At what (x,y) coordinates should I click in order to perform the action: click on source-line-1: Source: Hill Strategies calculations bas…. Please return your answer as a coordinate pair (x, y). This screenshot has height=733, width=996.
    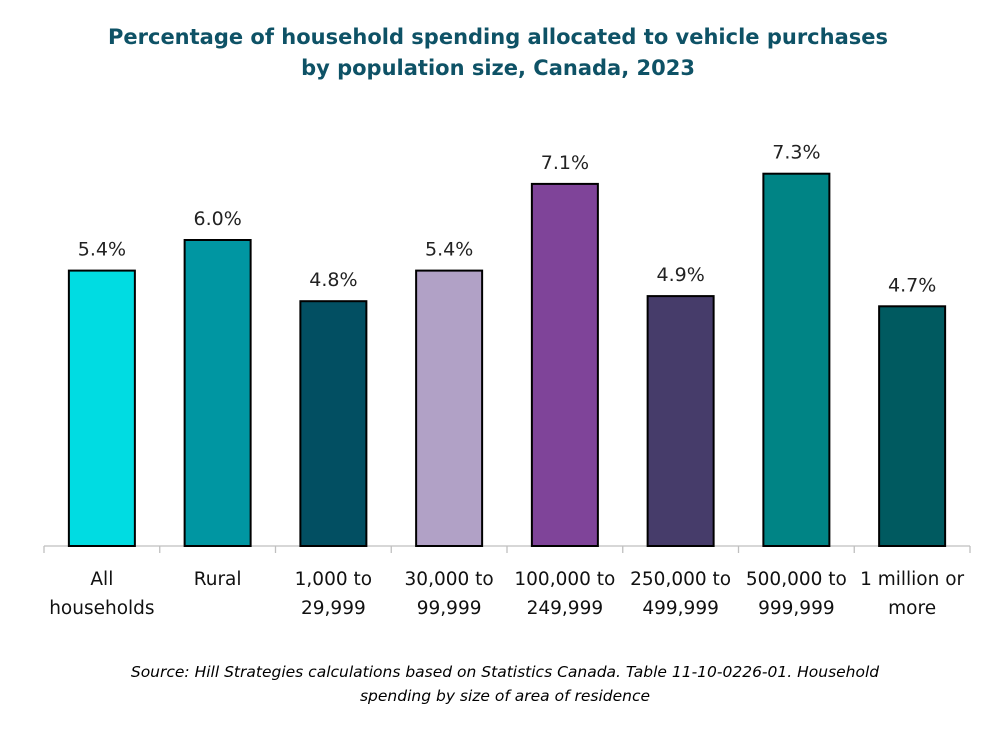
    Looking at the image, I should click on (505, 672).